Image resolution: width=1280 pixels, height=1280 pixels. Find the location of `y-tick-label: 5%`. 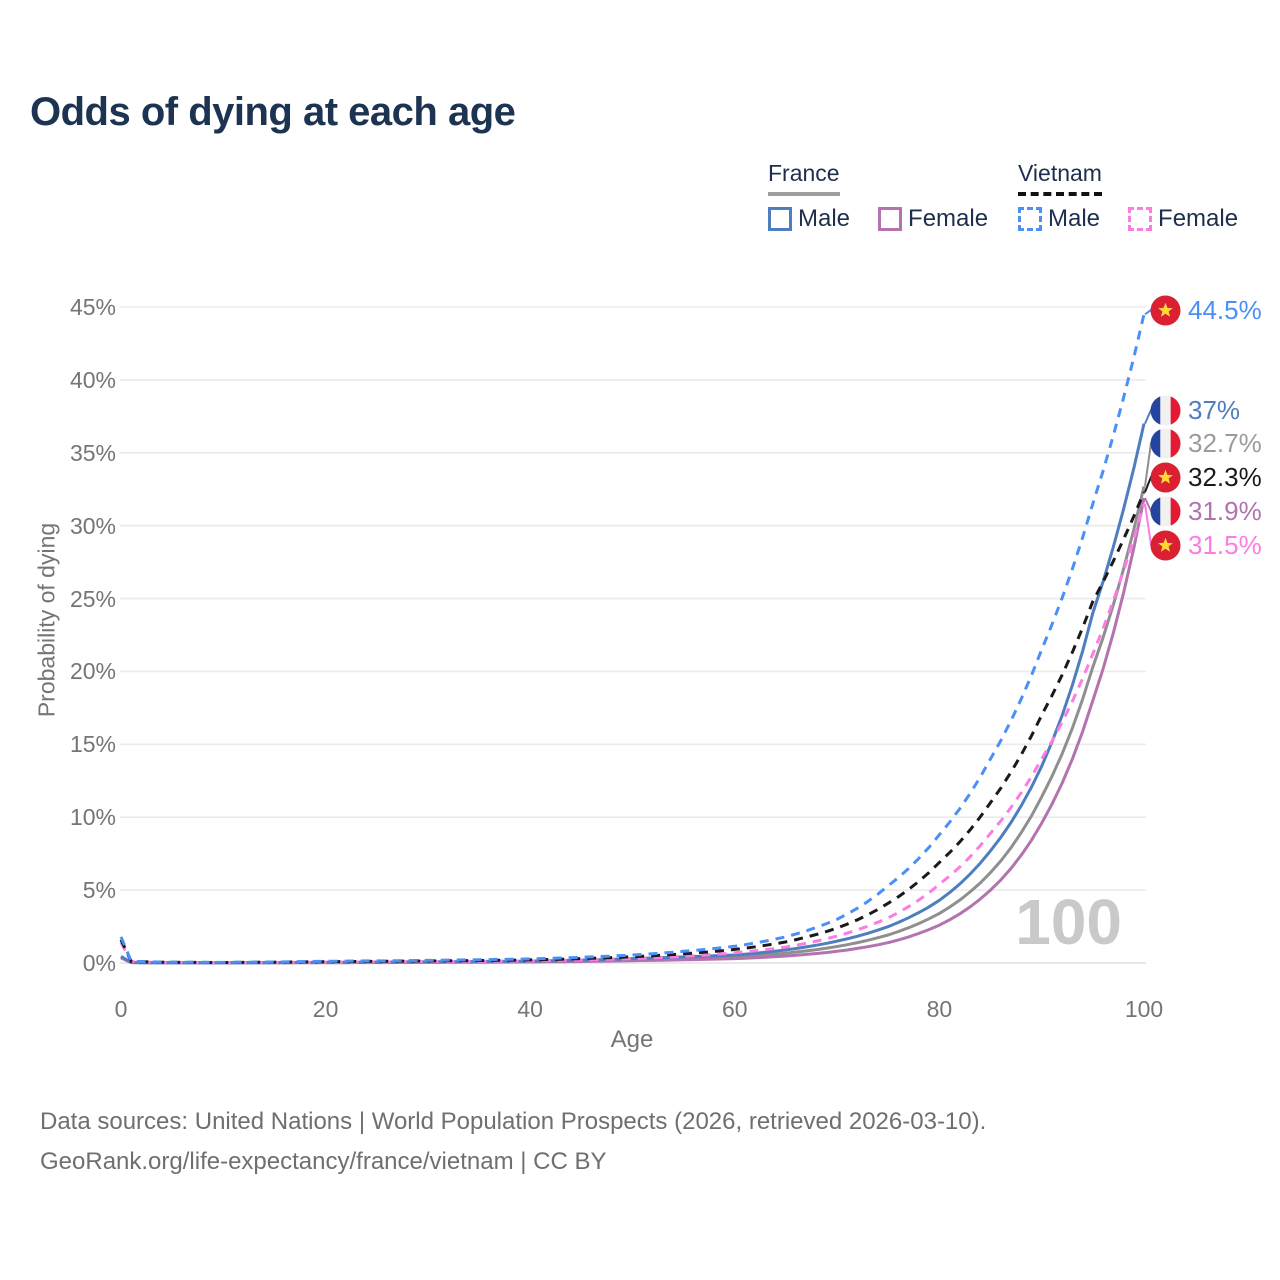

y-tick-label: 5% is located at coordinates (99, 890).